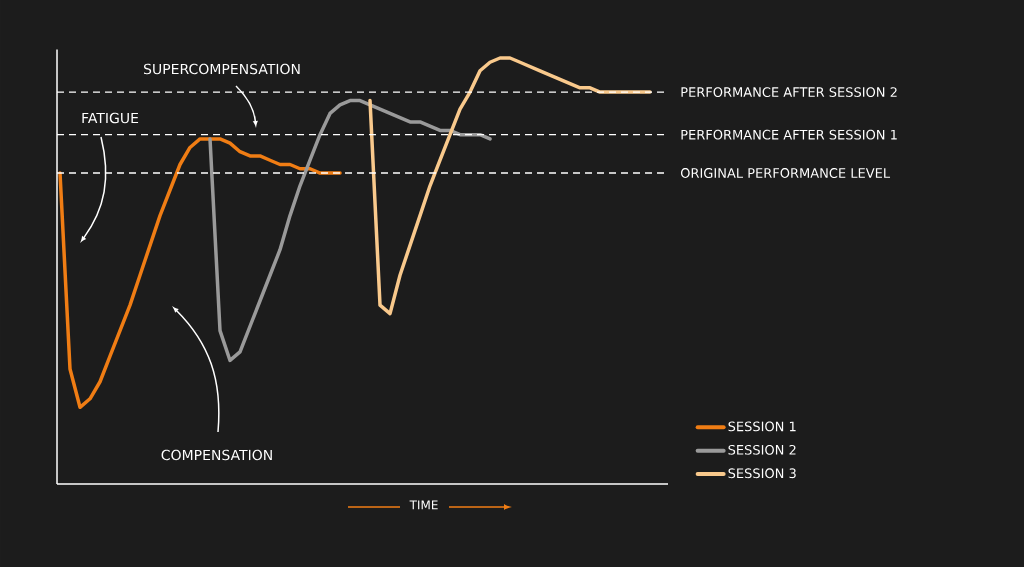 The height and width of the screenshot is (567, 1024). I want to click on annotation: SUPERCOMPENSATION, so click(221, 69).